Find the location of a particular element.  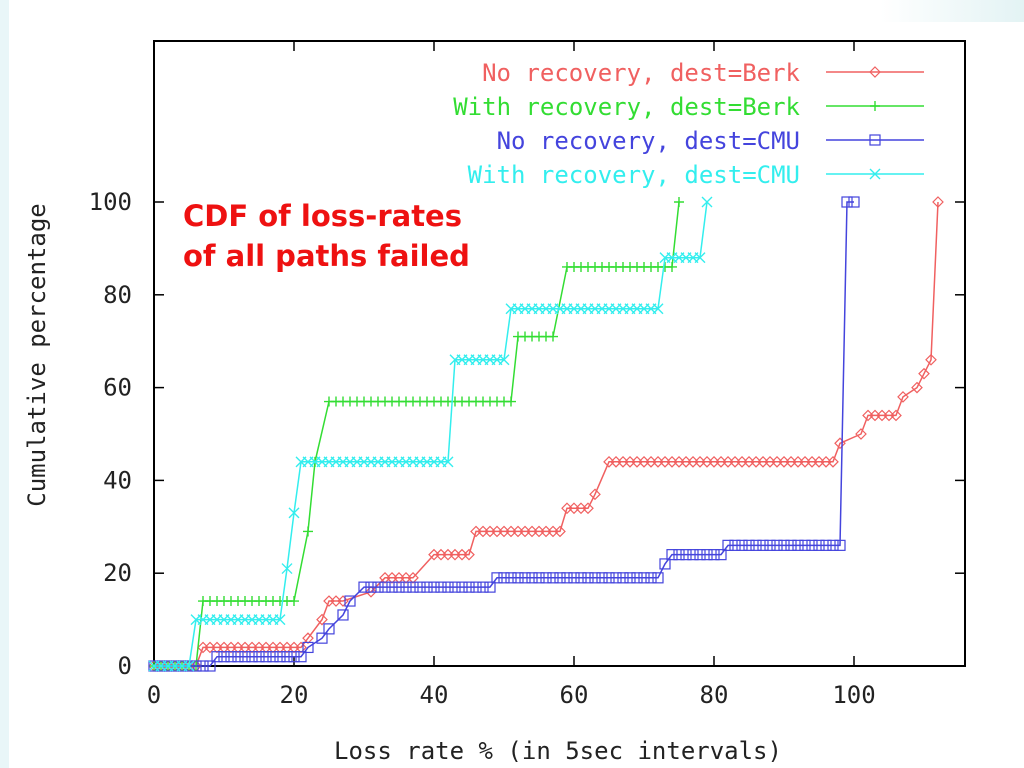

y-tick-label: 20 is located at coordinates (117, 573).